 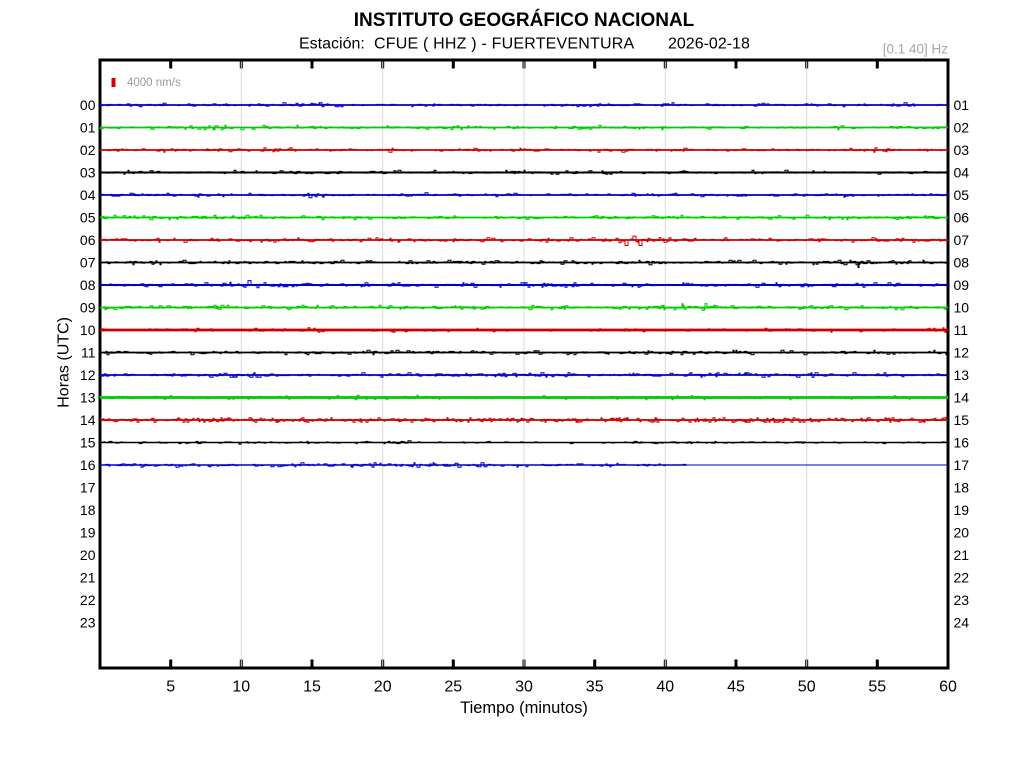 What do you see at coordinates (916, 49) in the screenshot?
I see `svg-text: [0.1 40] Hz` at bounding box center [916, 49].